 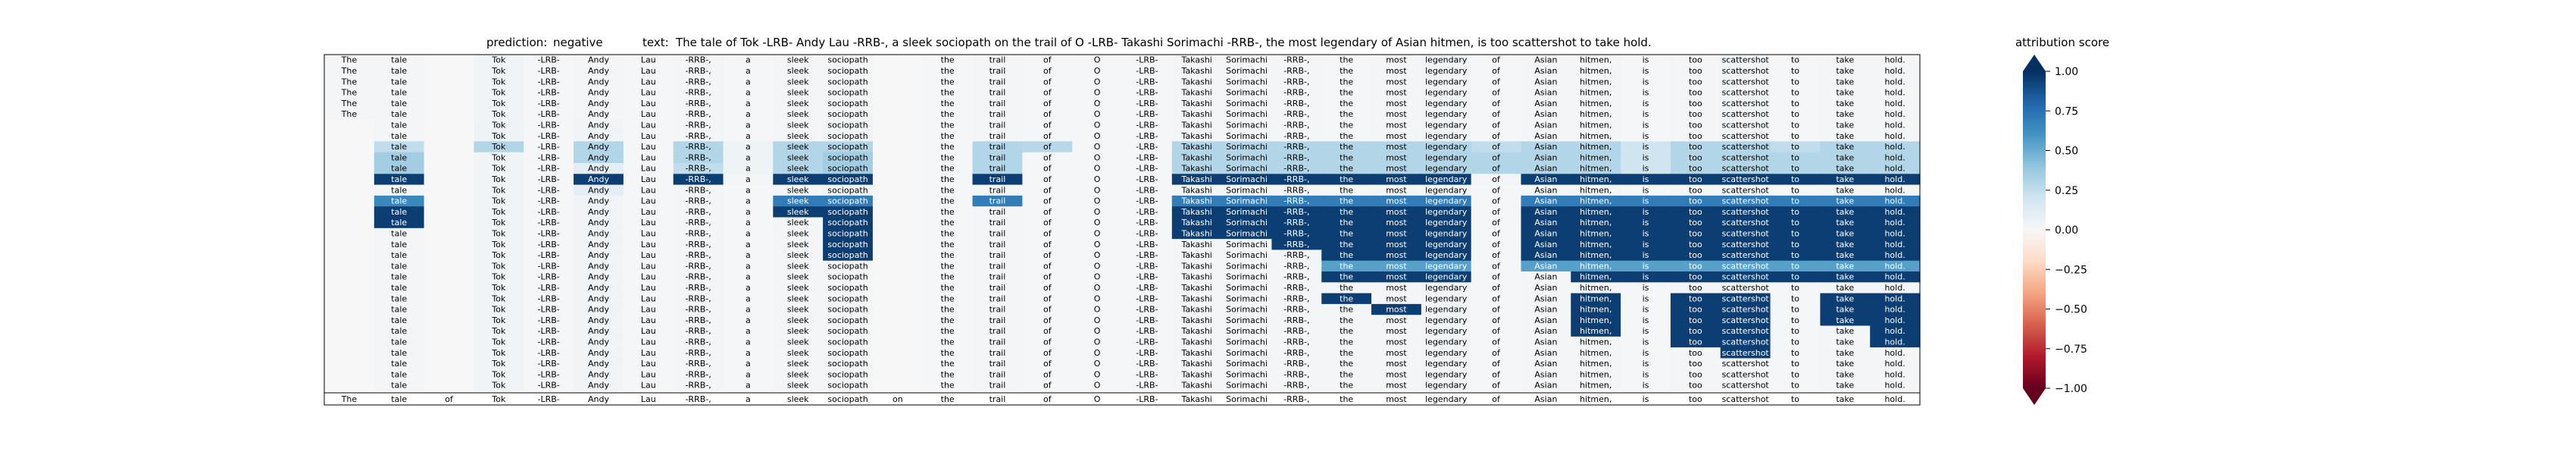 I want to click on heatmap-cell-label: Andy, so click(x=598, y=223).